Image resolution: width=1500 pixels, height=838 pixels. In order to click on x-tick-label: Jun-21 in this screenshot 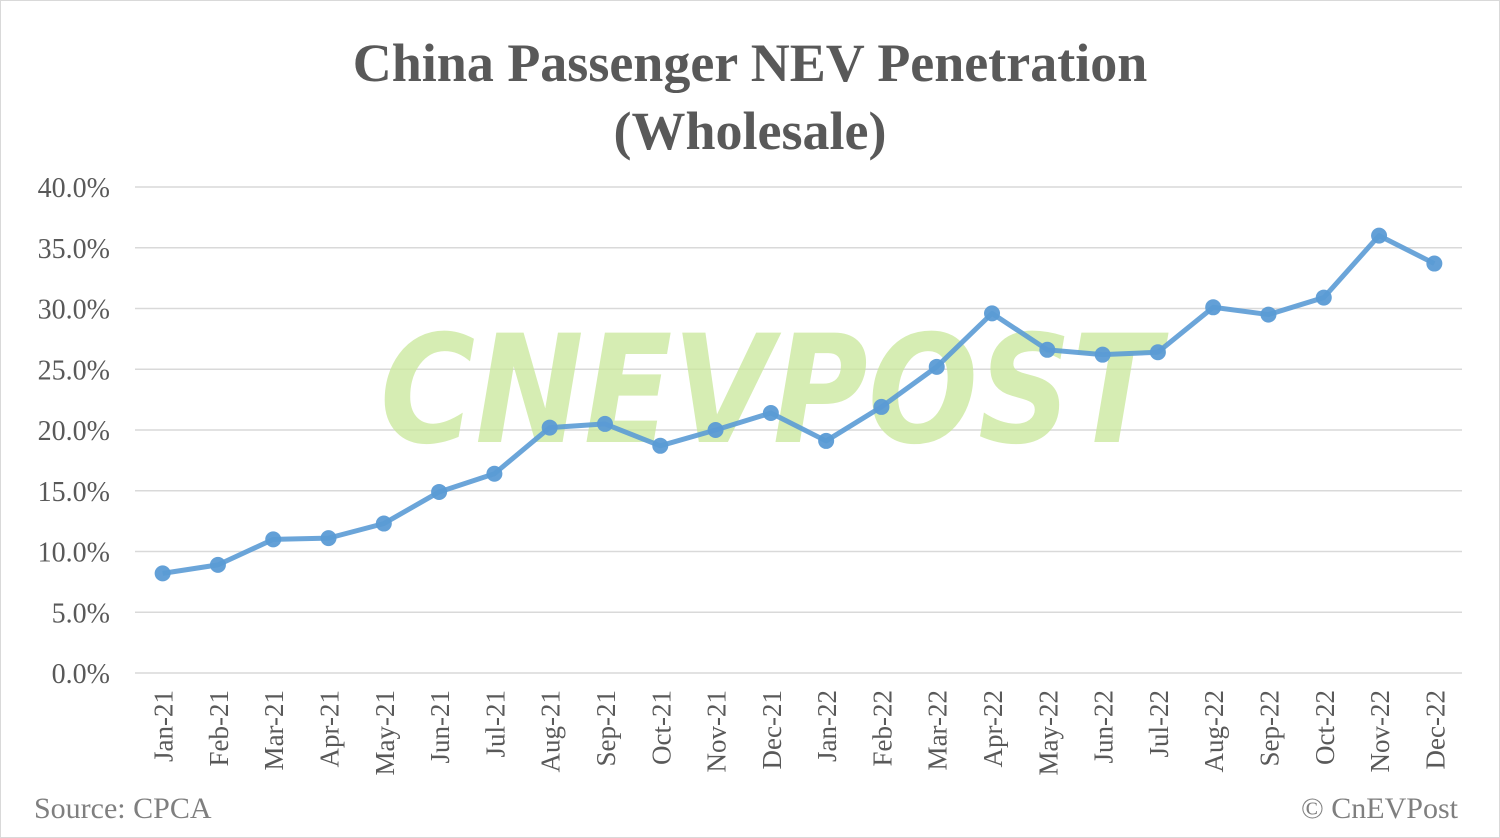, I will do `click(440, 727)`.